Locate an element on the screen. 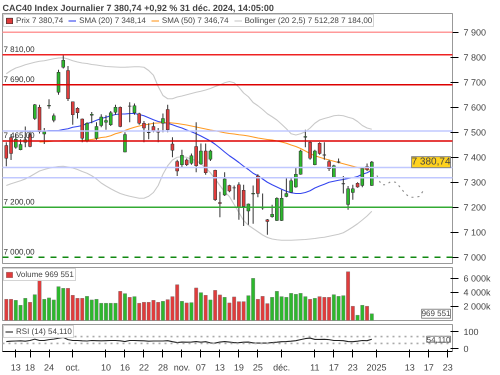  x-tick-label: 24 is located at coordinates (49, 367).